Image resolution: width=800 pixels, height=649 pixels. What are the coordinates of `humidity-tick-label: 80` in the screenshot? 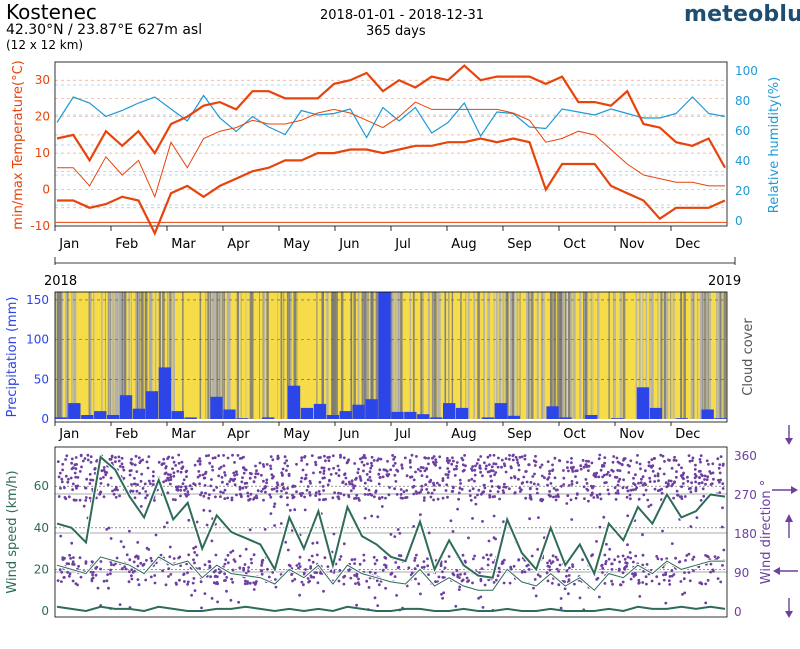 It's located at (742, 101).